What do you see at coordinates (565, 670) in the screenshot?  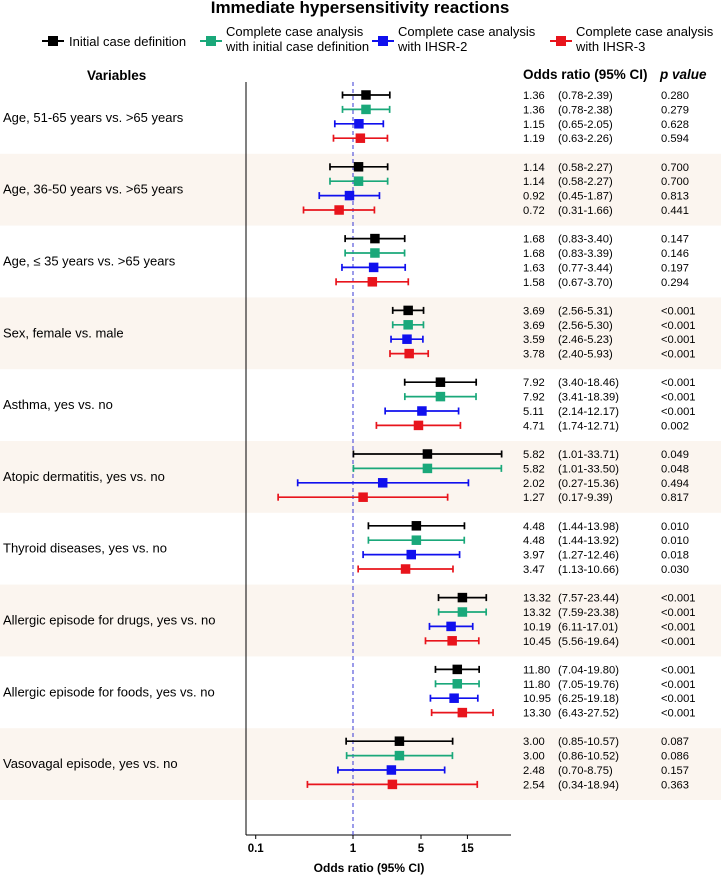 I see `forest-row: 11.80 (7.04-19.80) <0.001` at bounding box center [565, 670].